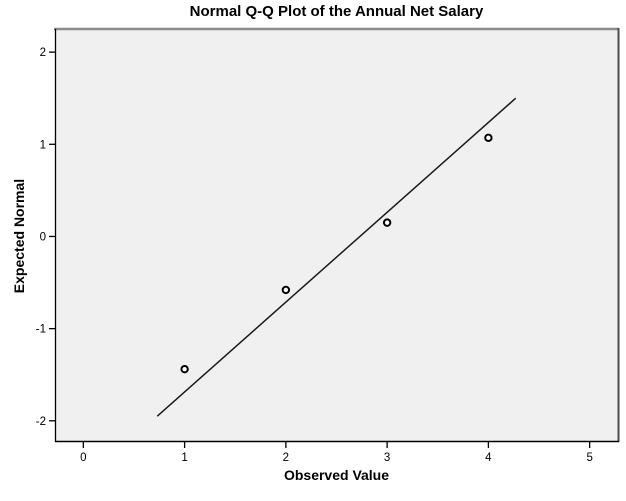  What do you see at coordinates (83, 458) in the screenshot?
I see `x-tick-label: 0` at bounding box center [83, 458].